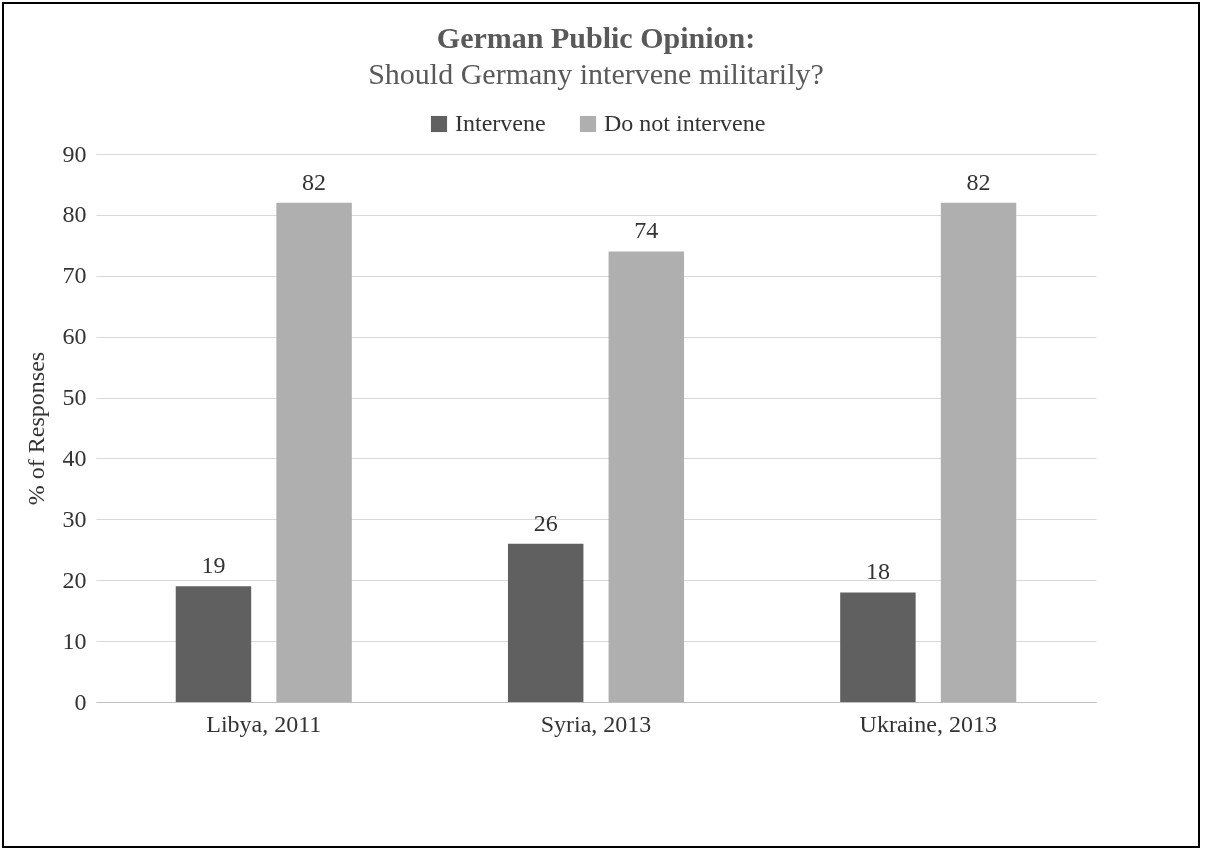 The width and height of the screenshot is (1206, 854). Describe the element at coordinates (74, 518) in the screenshot. I see `y-tick-label: 30` at that location.